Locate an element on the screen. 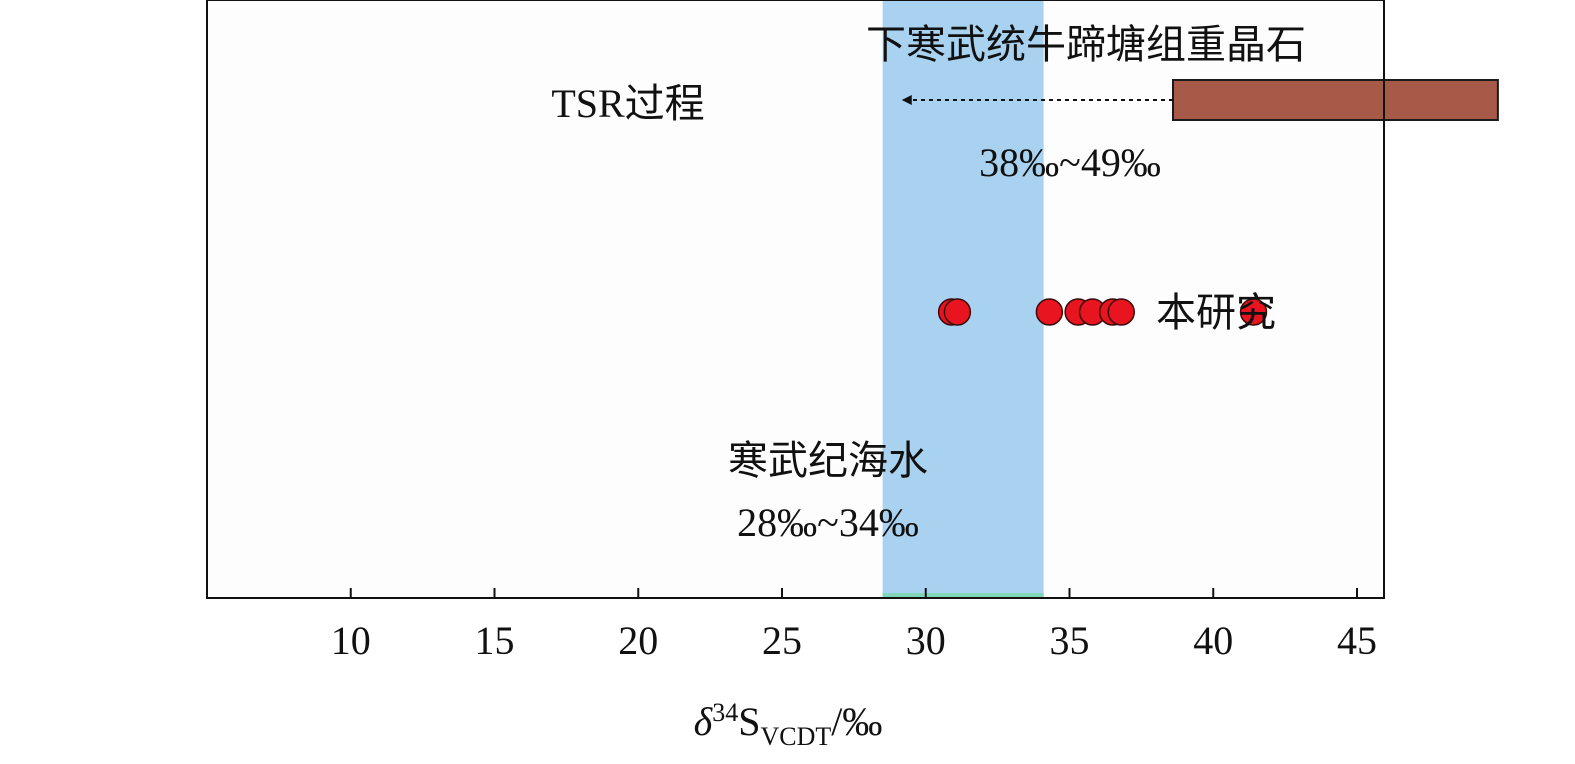  x-axis-title-subscript: VCDT is located at coordinates (795, 736).